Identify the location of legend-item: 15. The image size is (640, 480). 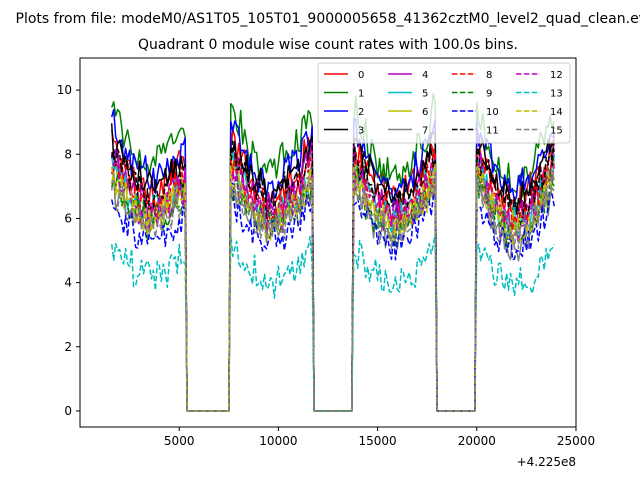
(539, 131).